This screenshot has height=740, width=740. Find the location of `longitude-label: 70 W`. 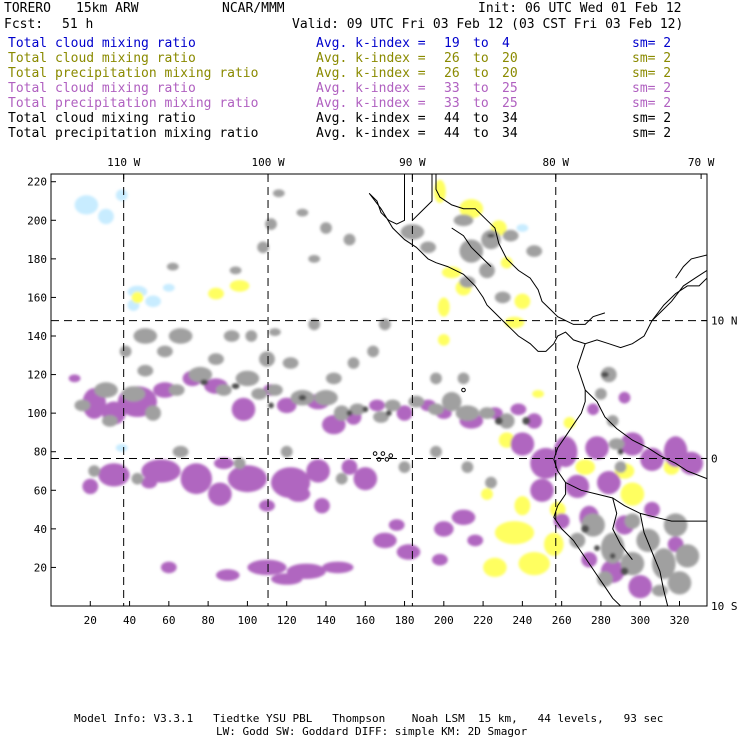

longitude-label: 70 W is located at coordinates (701, 162).